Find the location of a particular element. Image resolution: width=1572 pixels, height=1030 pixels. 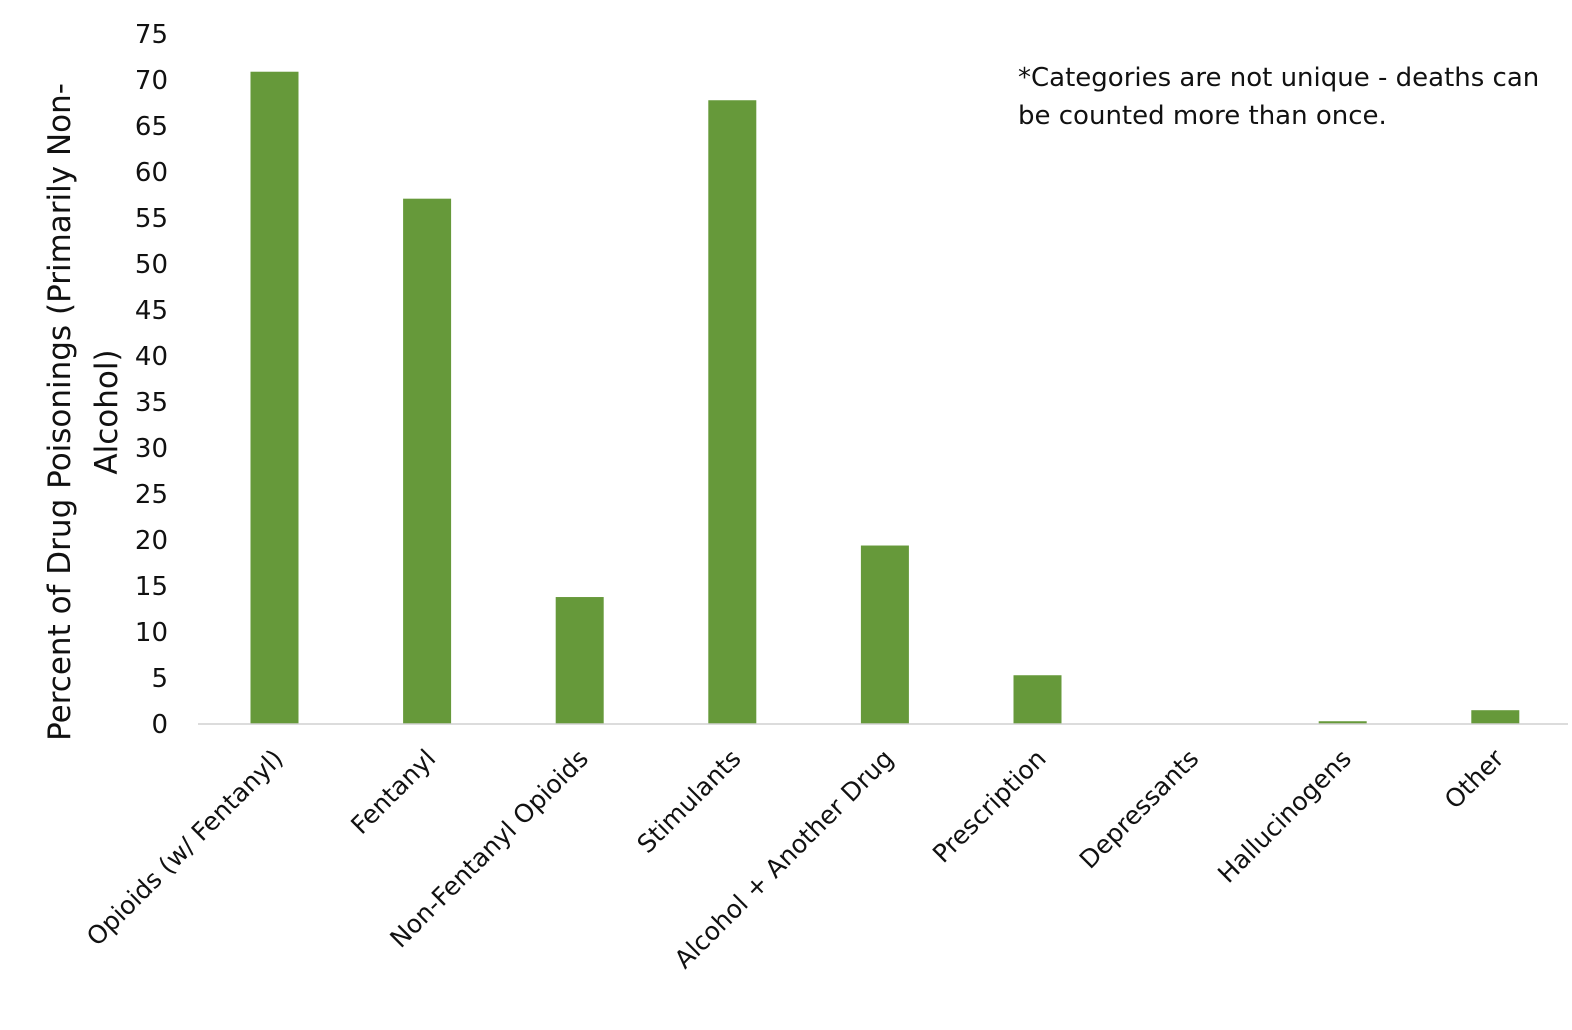

y-tick-label: 5 is located at coordinates (159, 679).